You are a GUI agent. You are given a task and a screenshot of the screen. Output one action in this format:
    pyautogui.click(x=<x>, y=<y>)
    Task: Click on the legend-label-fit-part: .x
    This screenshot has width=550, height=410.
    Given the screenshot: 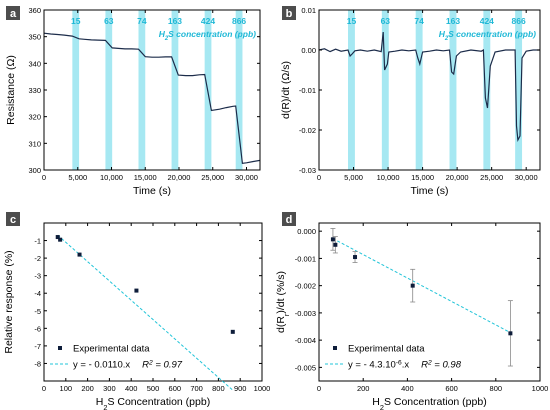 What is the action you would take?
    pyautogui.click(x=406, y=365)
    